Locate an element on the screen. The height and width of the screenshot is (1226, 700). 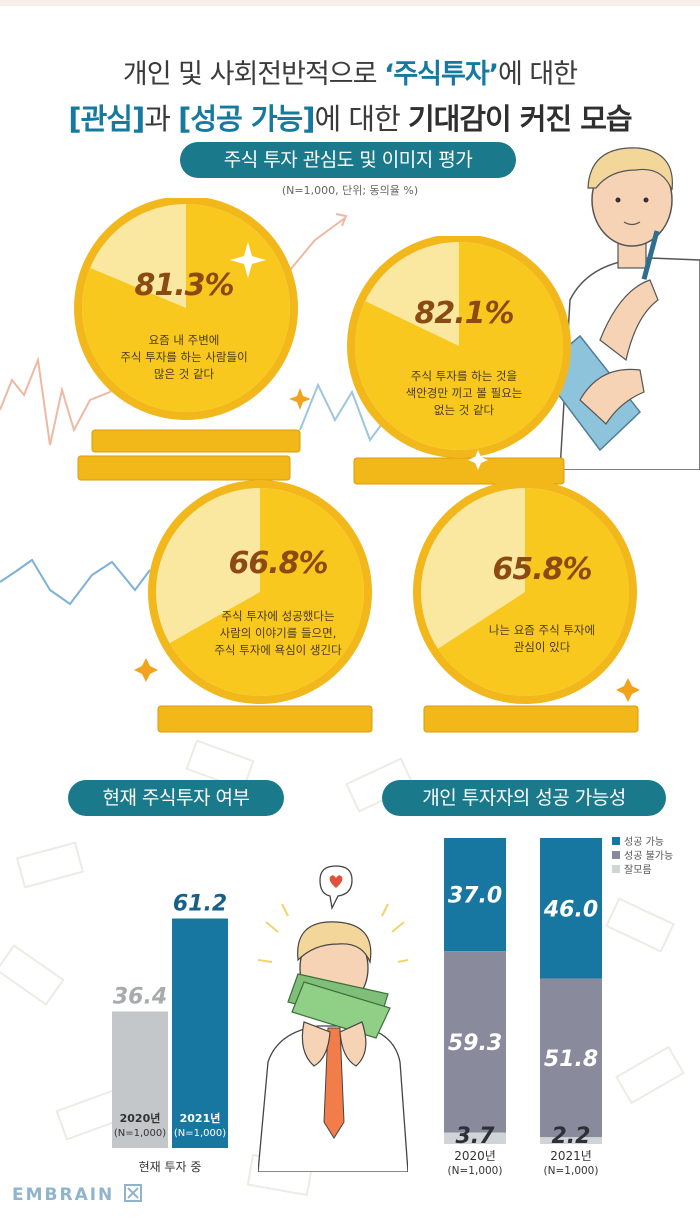
coin-card-4: 65.8% 나는 요즘 주식 투자에 관심이 있다 is located at coordinates (532, 610).